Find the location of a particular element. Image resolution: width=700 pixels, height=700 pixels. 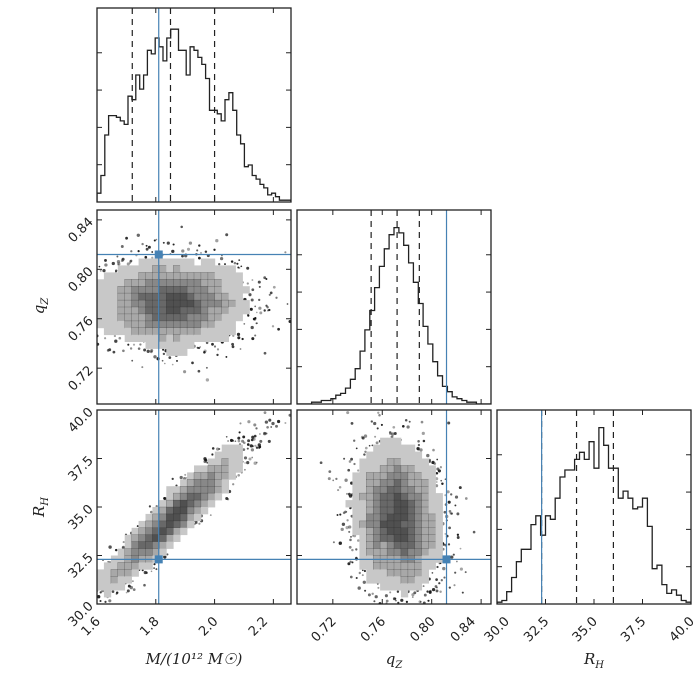

histogram-step-line is located at coordinates (594, 515).